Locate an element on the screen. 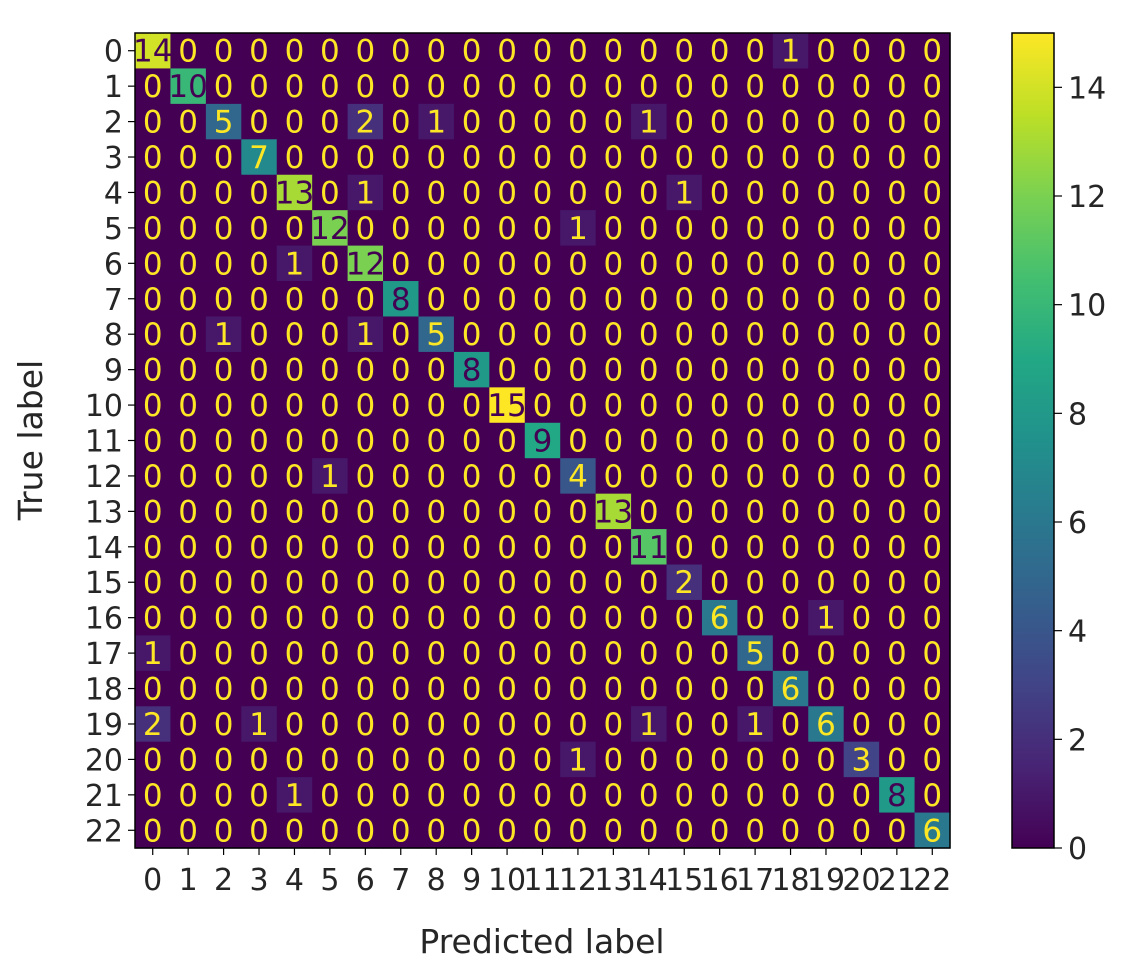 This screenshot has height=965, width=1130. y-tick-label: 7 is located at coordinates (113, 300).